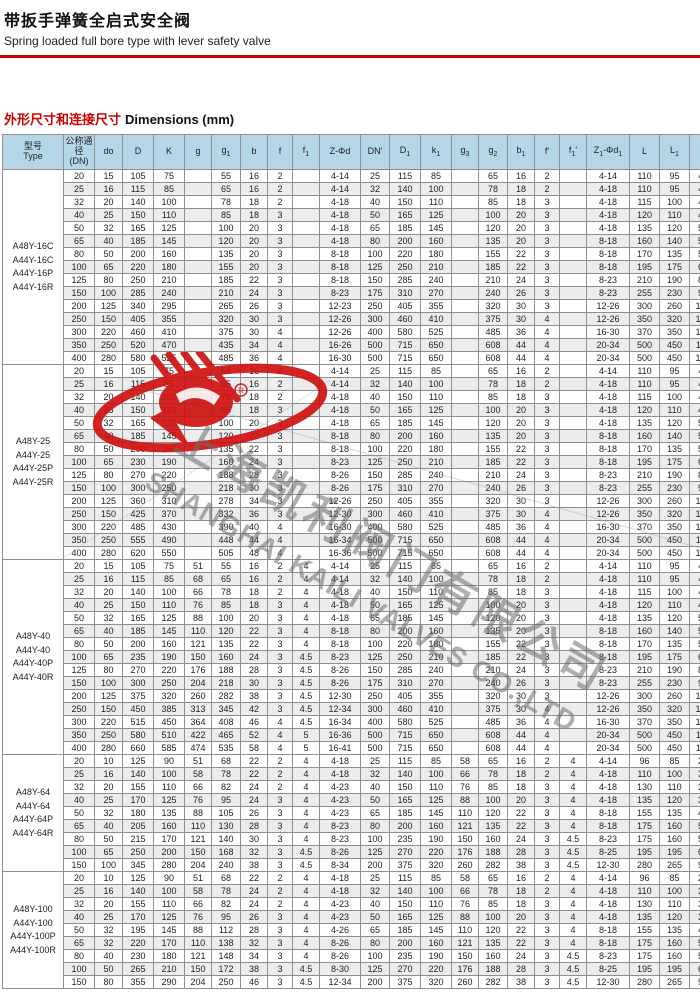 The height and width of the screenshot is (995, 700). I want to click on cell: 5, so click(306, 748).